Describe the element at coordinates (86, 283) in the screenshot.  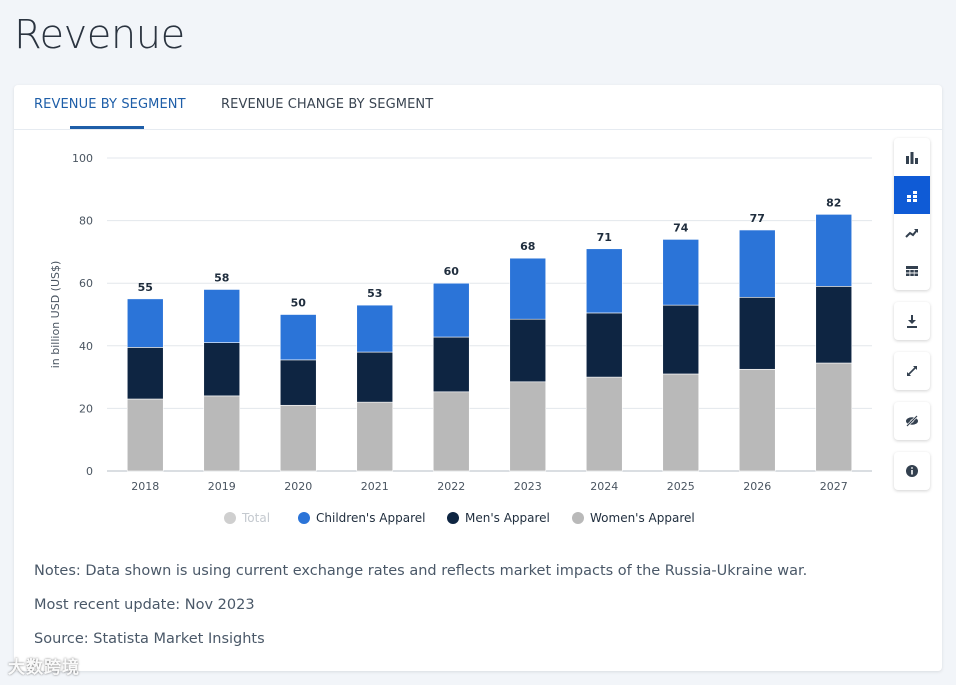
I see `y-tick-label: 60` at that location.